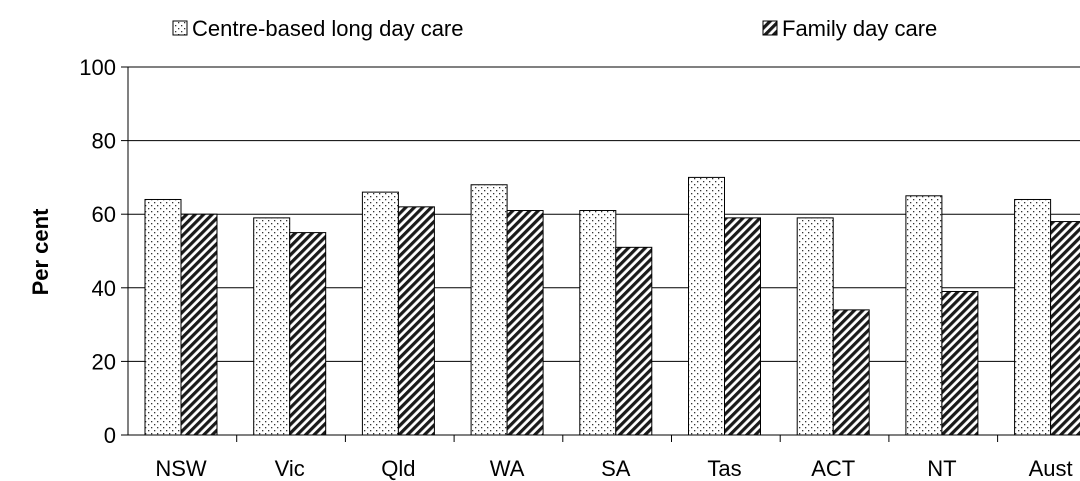  I want to click on x-tick-label-aust: Aust, so click(1051, 468).